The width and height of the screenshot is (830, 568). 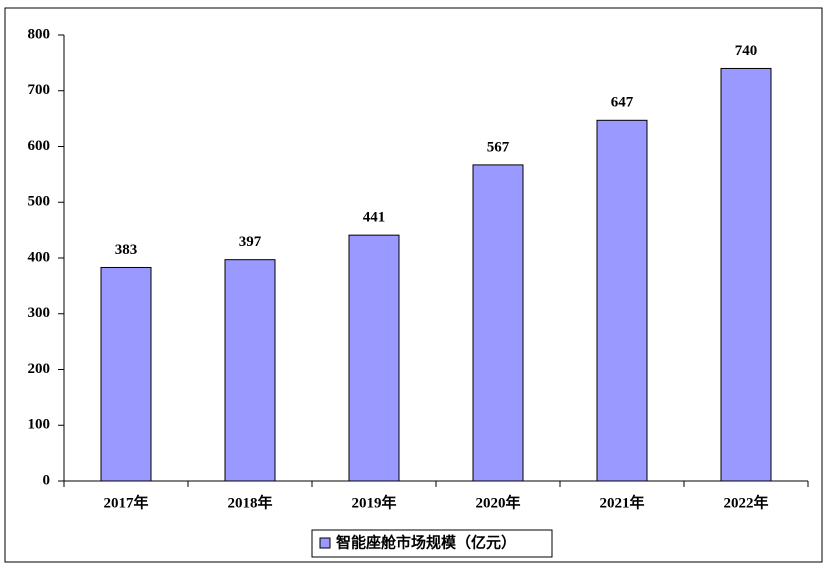 I want to click on legend-box, so click(x=432, y=543).